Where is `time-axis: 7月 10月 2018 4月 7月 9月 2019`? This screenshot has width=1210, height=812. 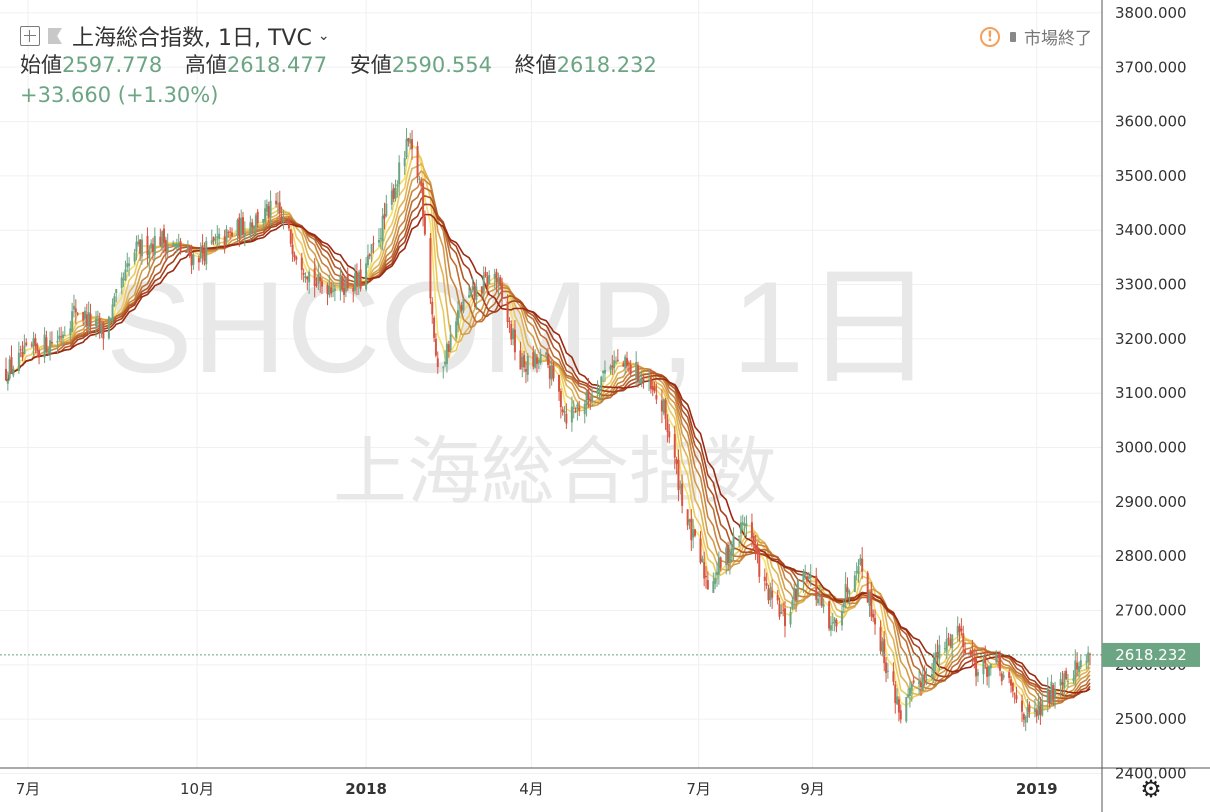 time-axis: 7月 10月 2018 4月 7月 9月 2019 is located at coordinates (537, 789).